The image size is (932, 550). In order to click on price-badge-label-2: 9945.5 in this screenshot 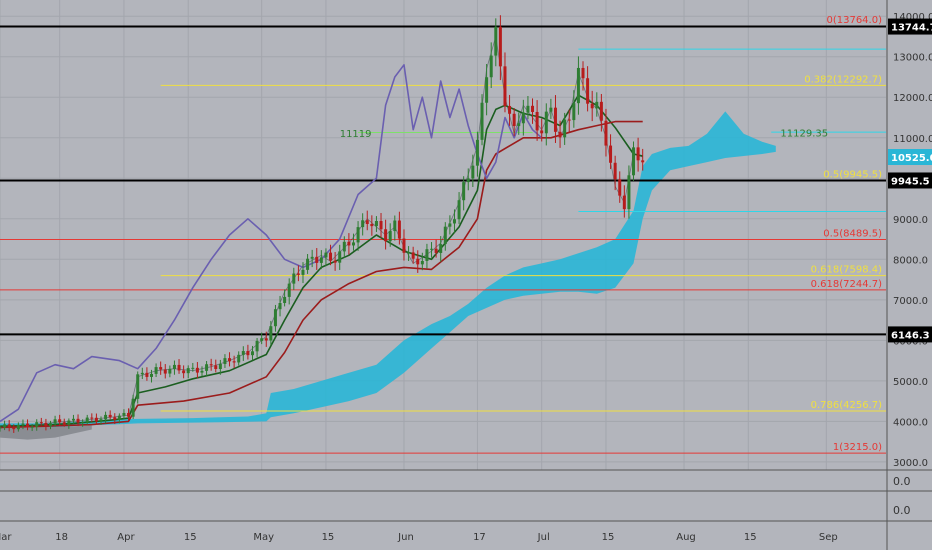, I will do `click(910, 181)`.